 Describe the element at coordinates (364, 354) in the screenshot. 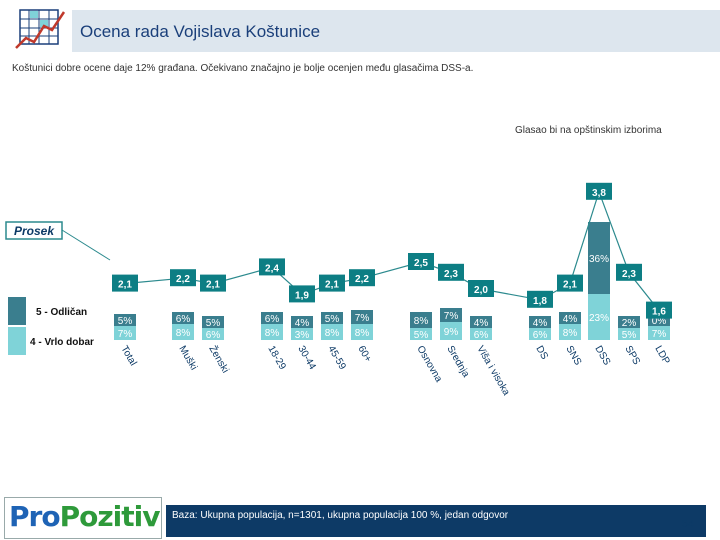

I see `category-tick-label: 60+` at that location.